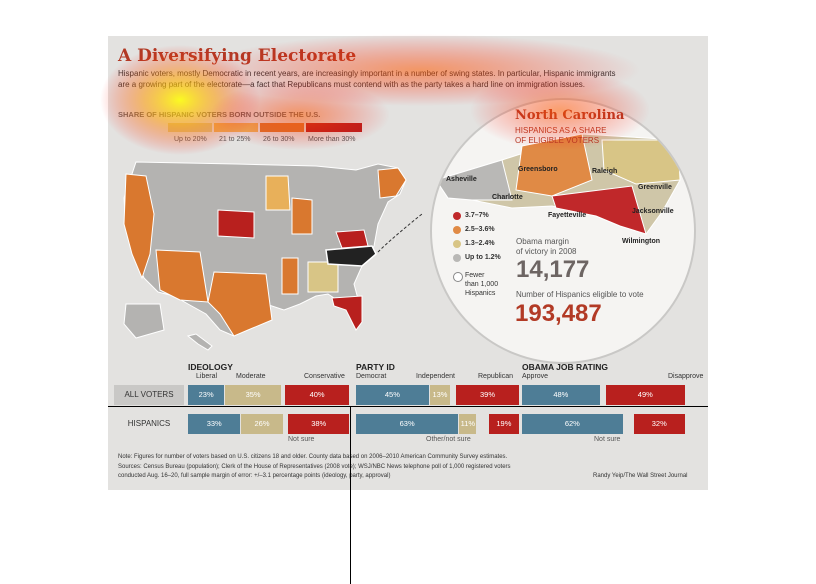 The image size is (816, 584). Describe the element at coordinates (206, 395) in the screenshot. I see `bar-0-0-0: 23%` at that location.